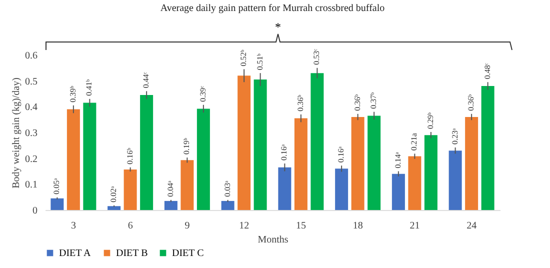 The image size is (550, 268). Describe the element at coordinates (31, 133) in the screenshot. I see `y-tick-label: 0.3` at that location.